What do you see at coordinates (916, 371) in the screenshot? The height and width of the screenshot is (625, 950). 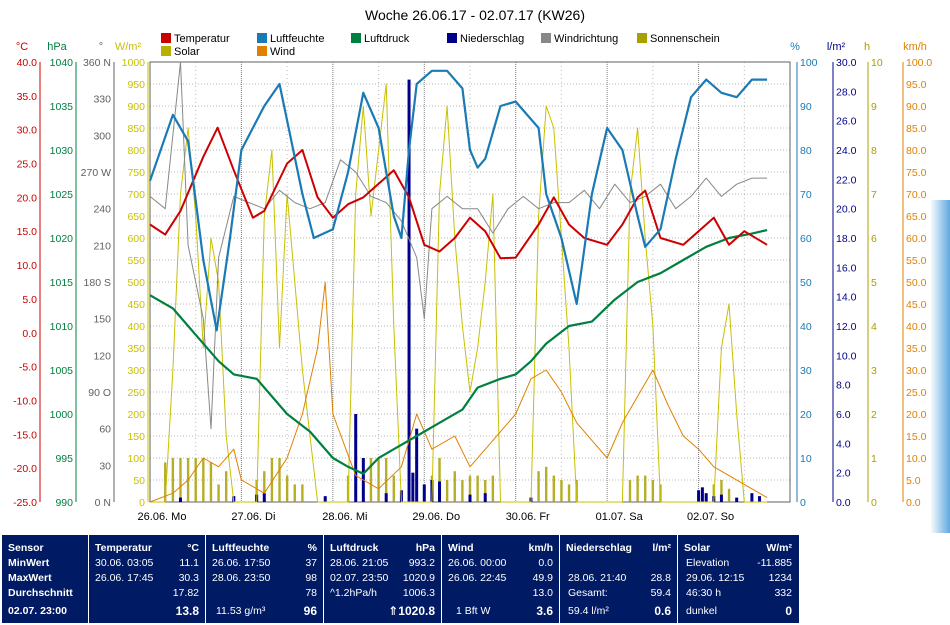 I see `tick-label-wind: 30.0` at bounding box center [916, 371].